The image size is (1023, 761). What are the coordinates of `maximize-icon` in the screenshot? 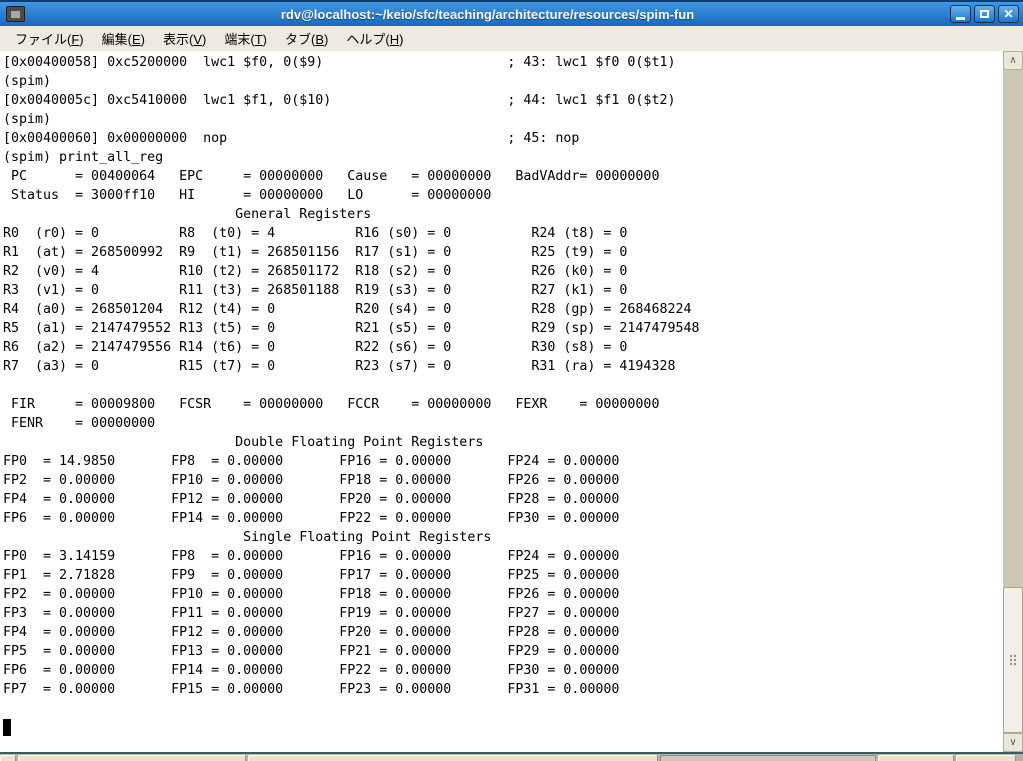 It's located at (984, 14).